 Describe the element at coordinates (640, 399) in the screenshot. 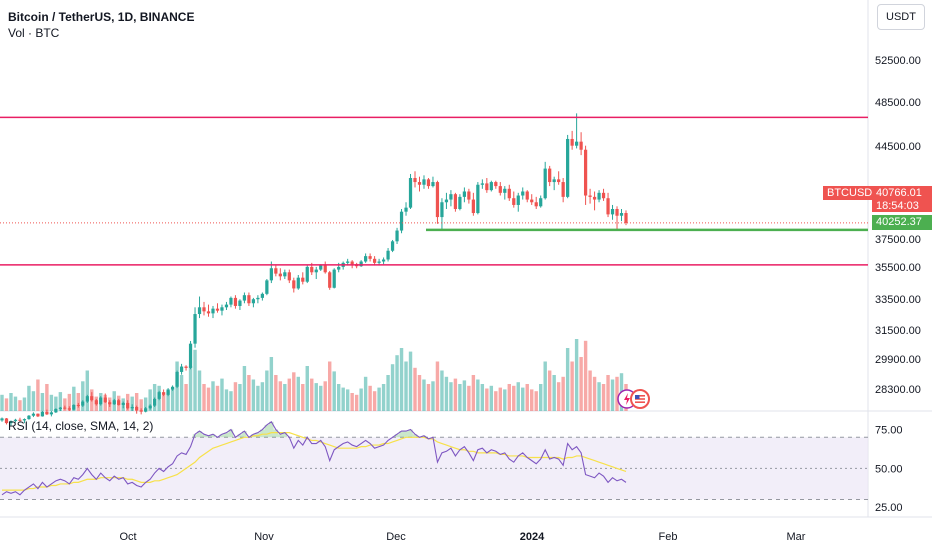

I see `us-flag-icon` at that location.